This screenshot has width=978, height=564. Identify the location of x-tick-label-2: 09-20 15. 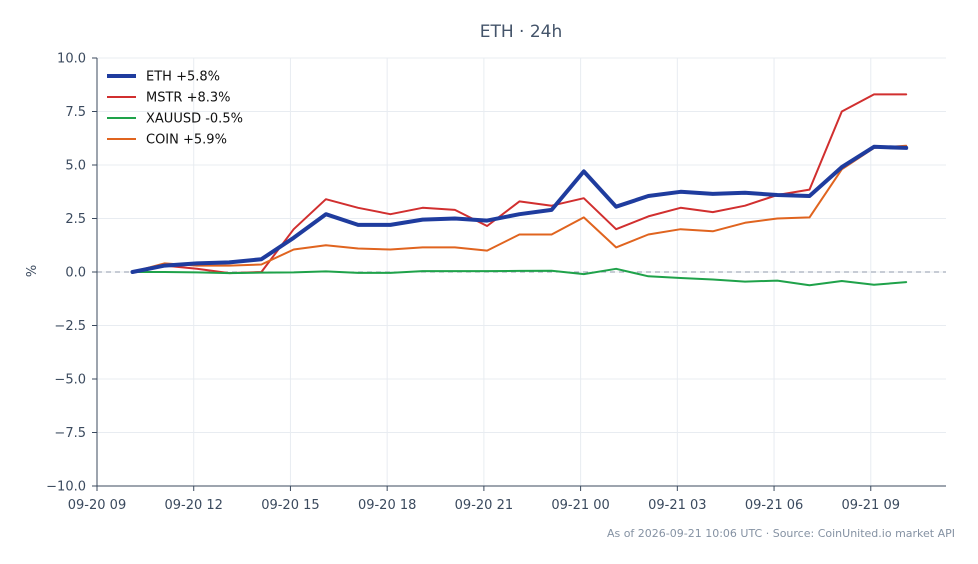
(290, 505).